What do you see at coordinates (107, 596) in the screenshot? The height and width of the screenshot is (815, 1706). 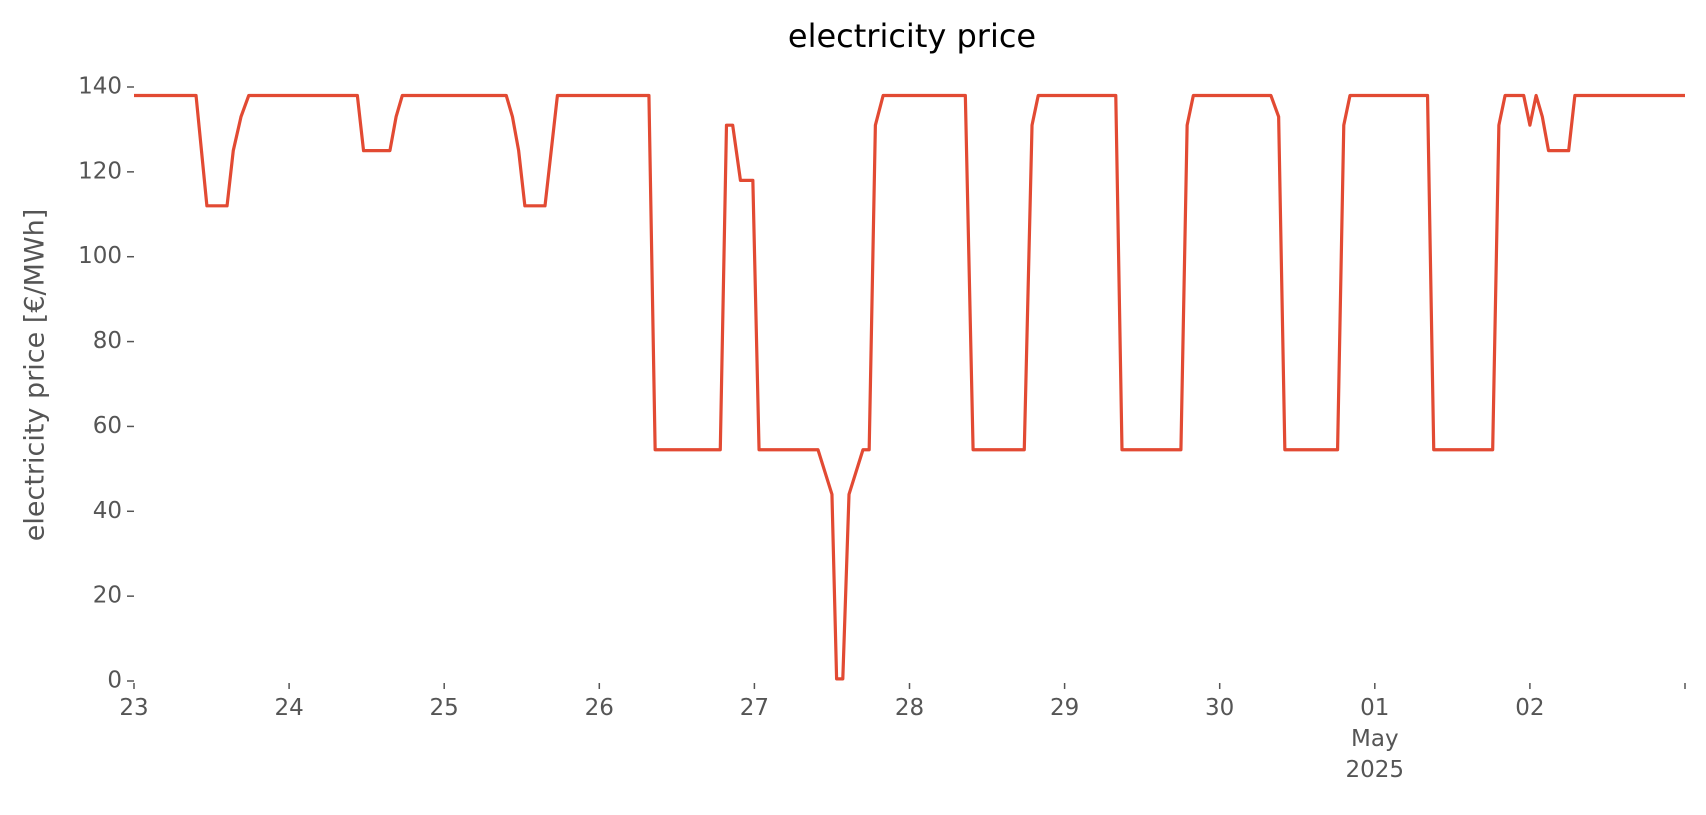 I see `y-tick-label: 20` at bounding box center [107, 596].